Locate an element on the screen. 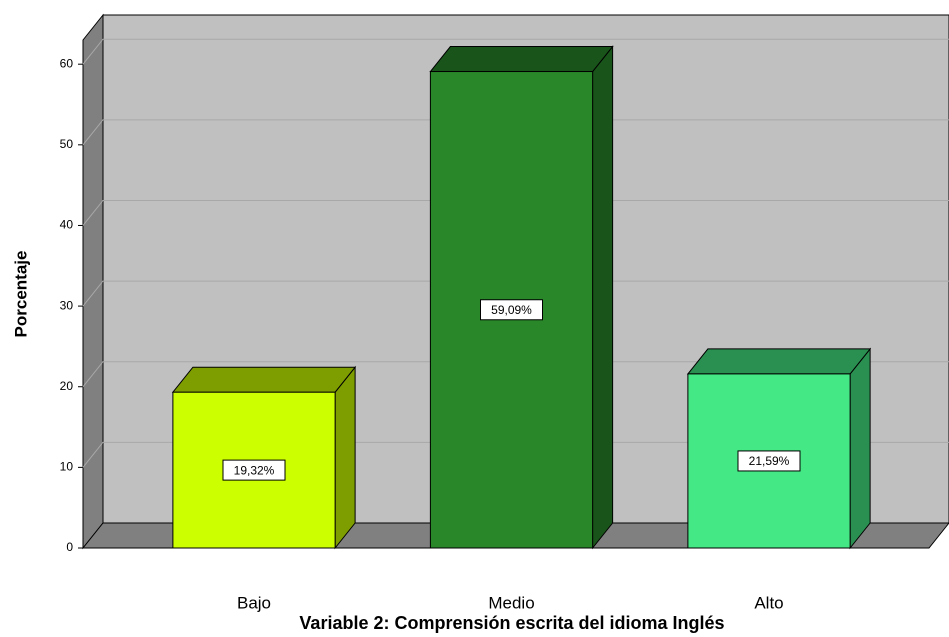 The width and height of the screenshot is (949, 637). value-label: 21,59% is located at coordinates (769, 461).